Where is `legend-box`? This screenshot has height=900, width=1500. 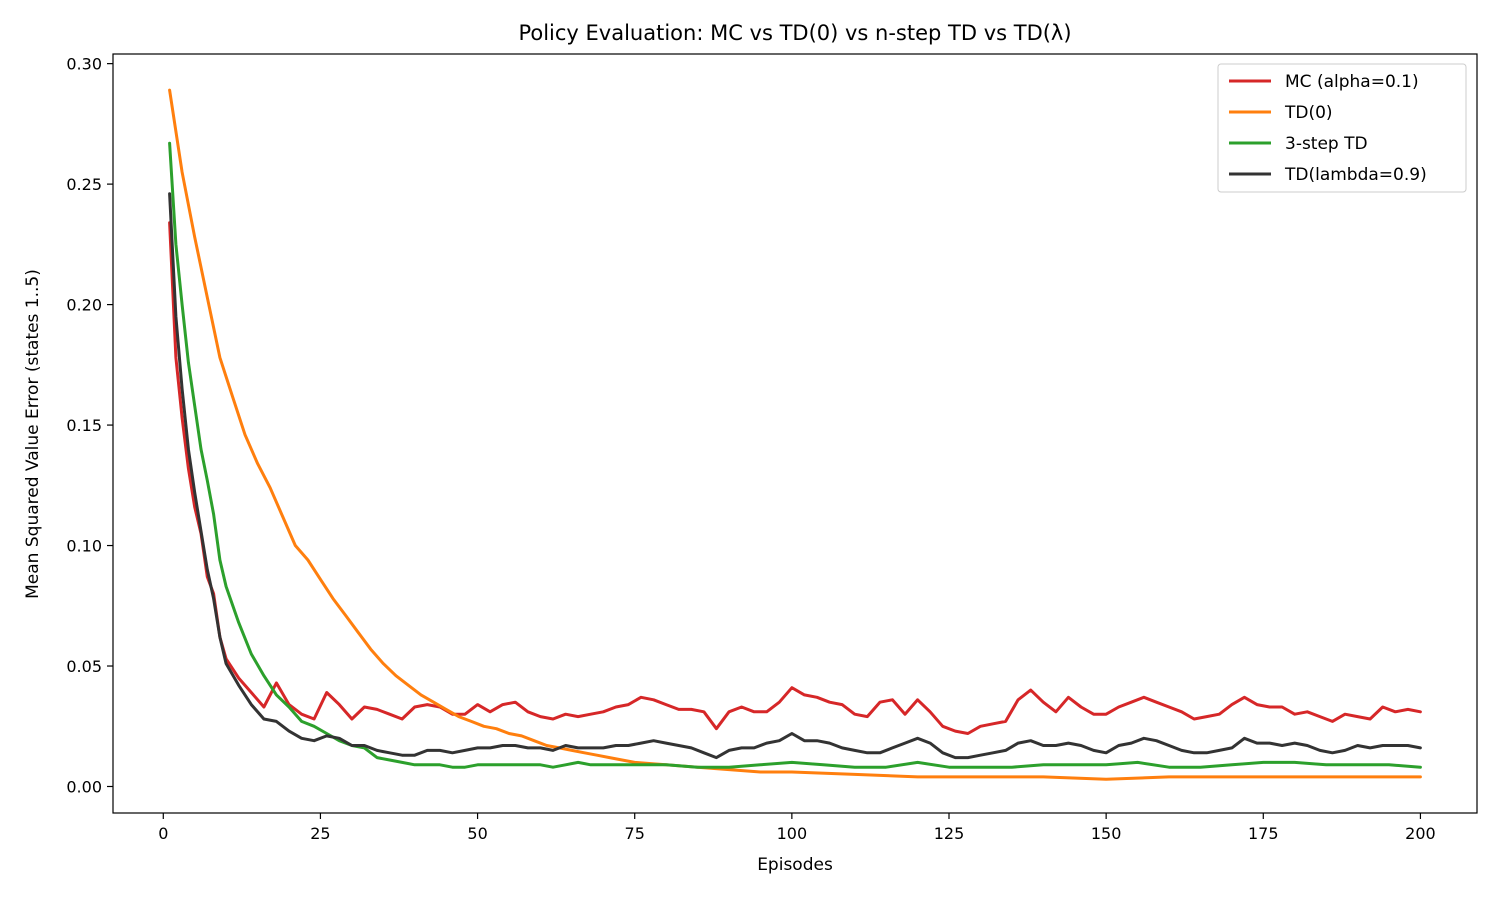
legend-box is located at coordinates (1342, 128).